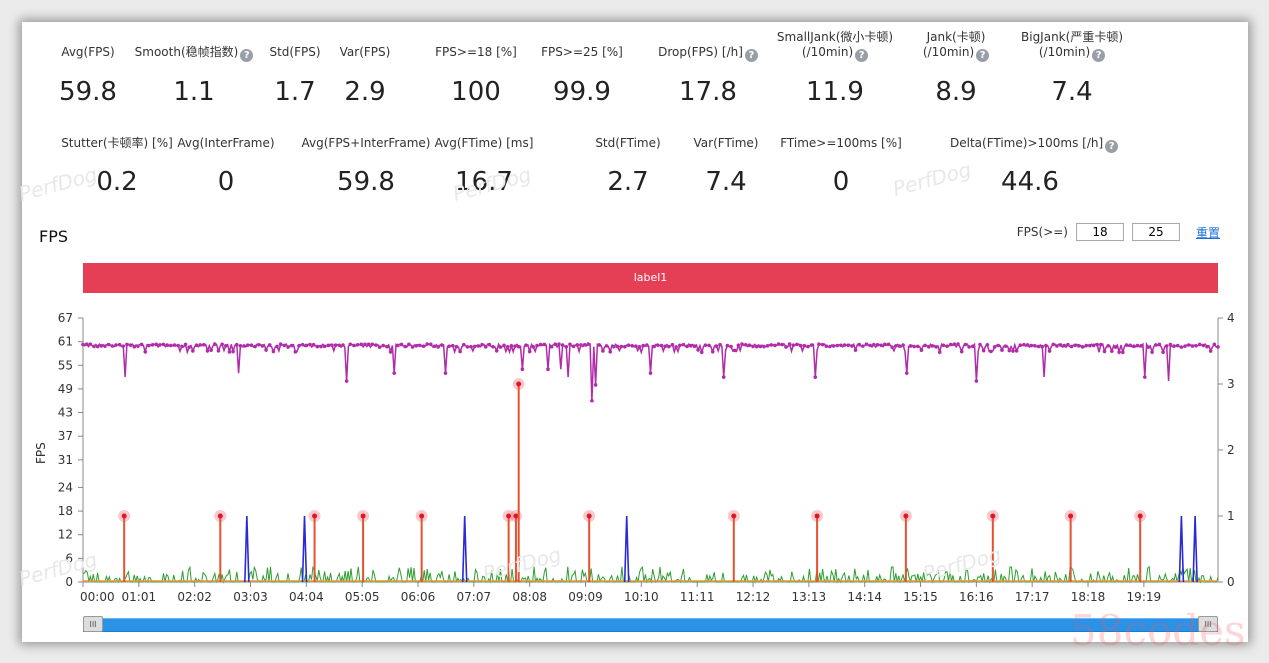  Describe the element at coordinates (93, 624) in the screenshot. I see `scrollbar-left-handle: III` at that location.